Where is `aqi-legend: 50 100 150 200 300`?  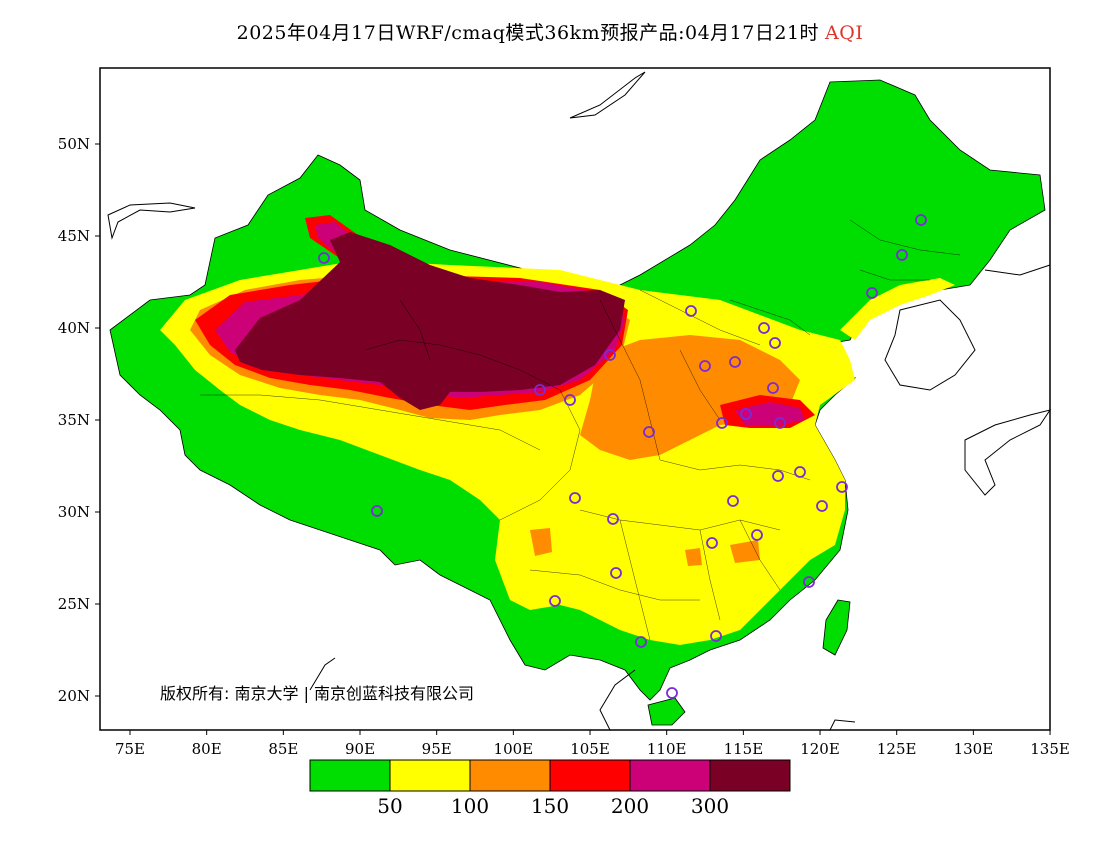 aqi-legend: 50 100 150 200 300 is located at coordinates (550, 788).